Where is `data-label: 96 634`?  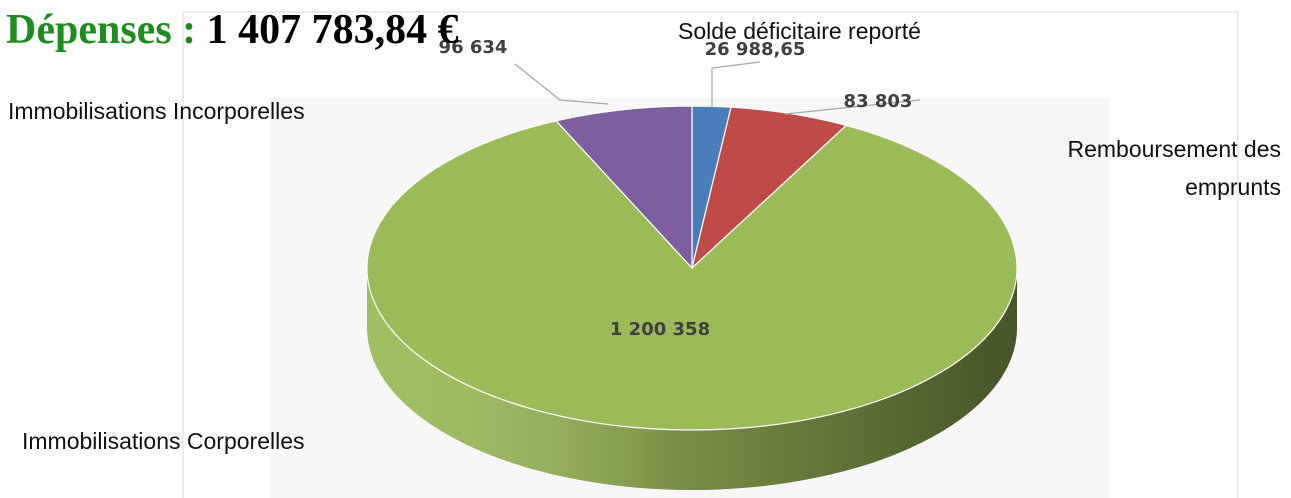 data-label: 96 634 is located at coordinates (473, 47).